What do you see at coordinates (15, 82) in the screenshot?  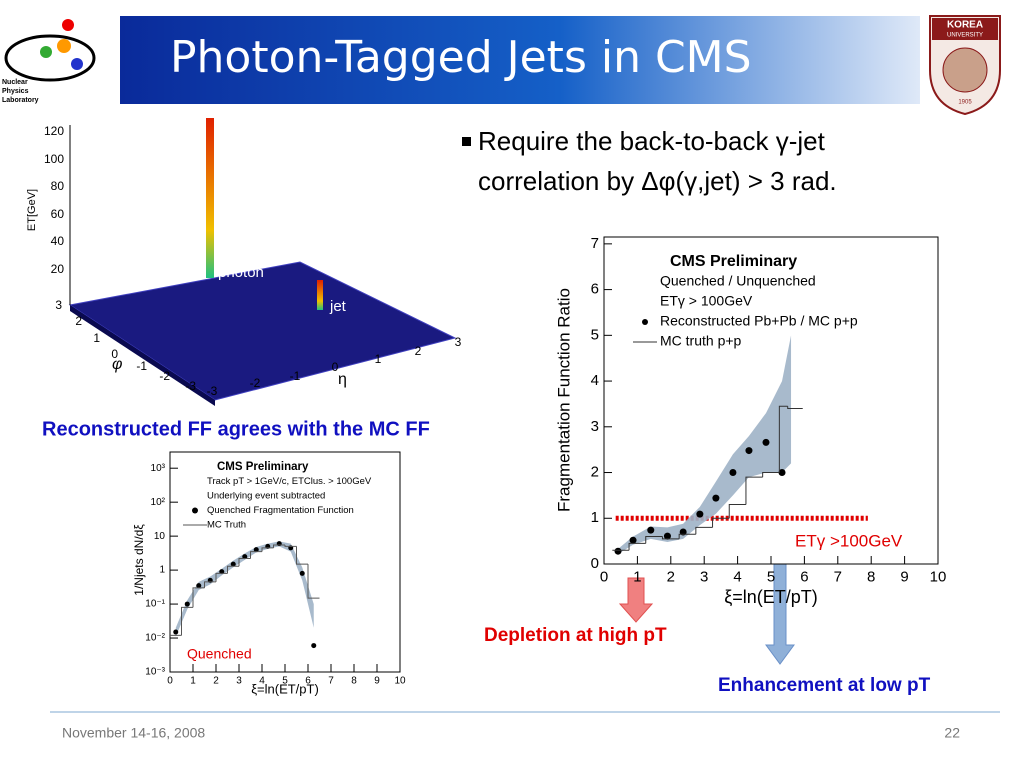 I see `logo-text: Nuclear` at bounding box center [15, 82].